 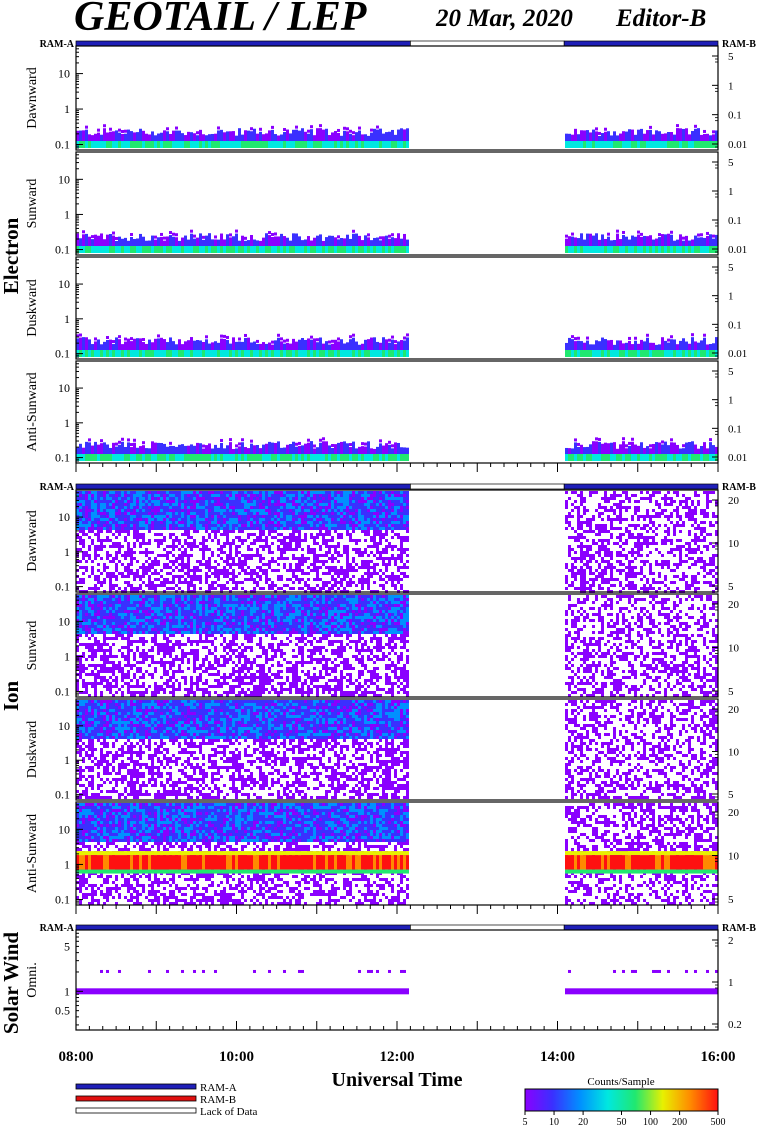 What do you see at coordinates (32, 204) in the screenshot?
I see `panel-1-label: Sunward` at bounding box center [32, 204].